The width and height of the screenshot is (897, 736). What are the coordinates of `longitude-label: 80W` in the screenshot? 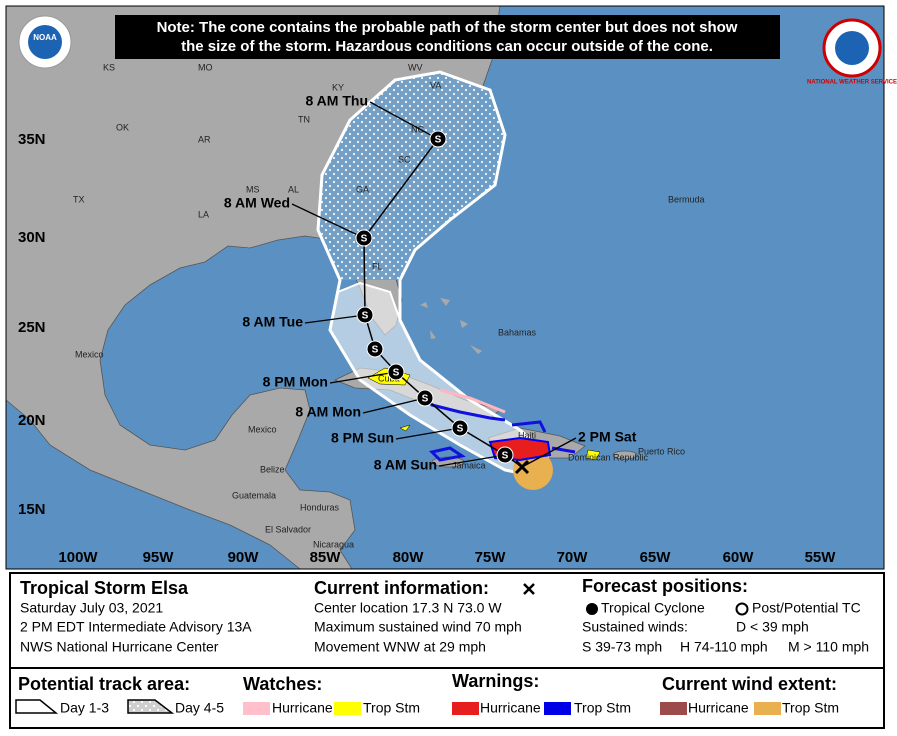 It's located at (409, 557).